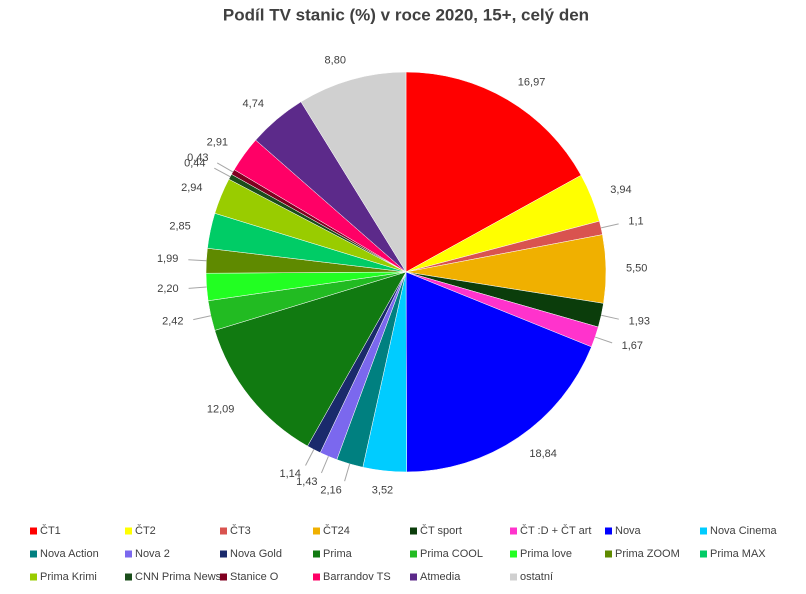 The height and width of the screenshot is (594, 806). What do you see at coordinates (68, 577) in the screenshot?
I see `legend-label: Prima Krimi` at bounding box center [68, 577].